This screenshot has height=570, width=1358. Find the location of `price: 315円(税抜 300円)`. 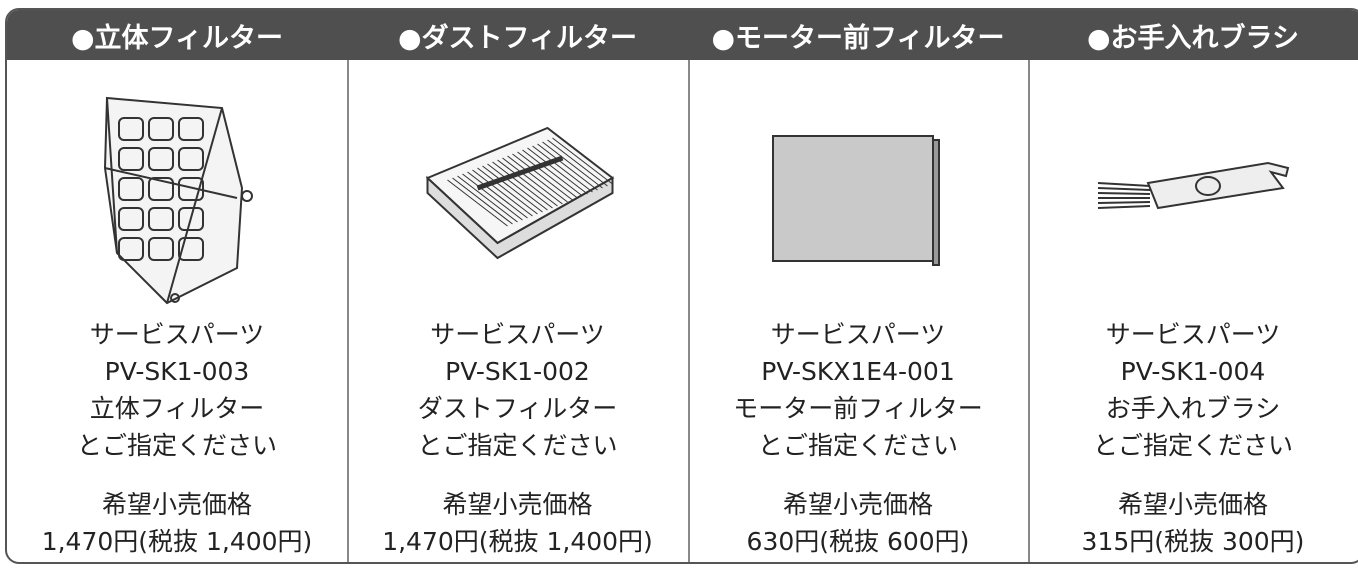

price: 315円(税抜 300円) is located at coordinates (1193, 541).